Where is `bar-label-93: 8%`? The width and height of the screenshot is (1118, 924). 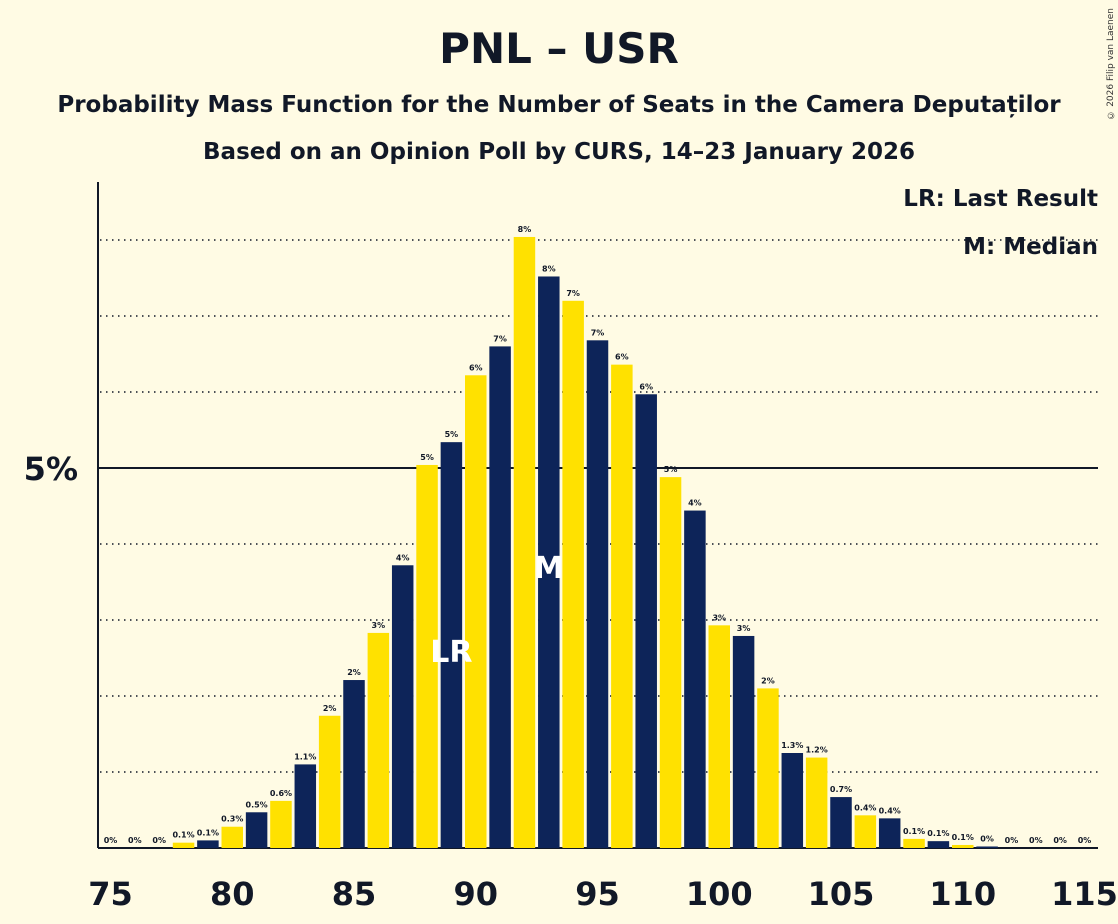
bar-label-93: 8% is located at coordinates (549, 268).